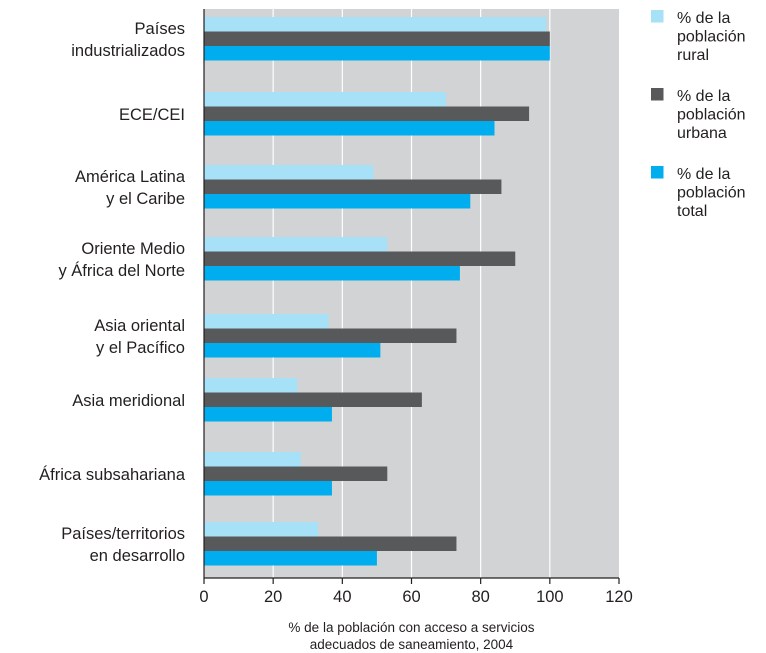  I want to click on category-label: África subsahariana, so click(112, 474).